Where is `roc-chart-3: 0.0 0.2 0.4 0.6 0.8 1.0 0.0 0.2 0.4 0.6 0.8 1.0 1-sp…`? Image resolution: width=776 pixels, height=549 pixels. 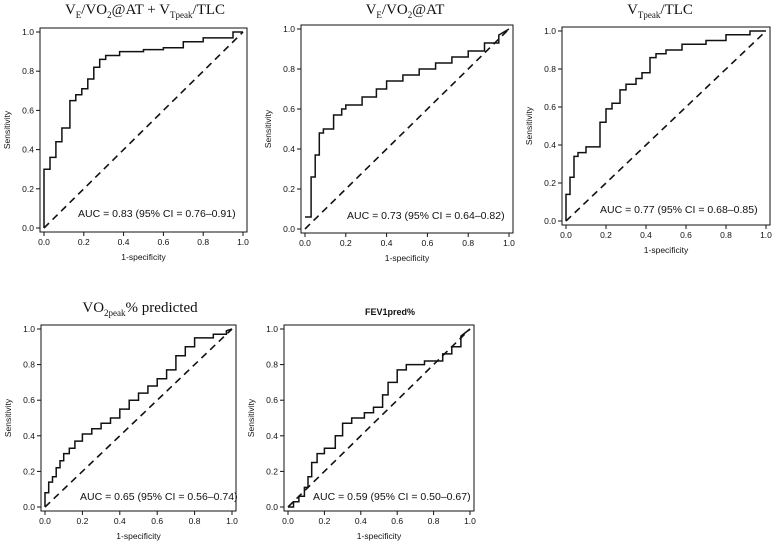
roc-chart-3: 0.0 0.2 0.4 0.6 0.8 1.0 0.0 0.2 0.4 0.6 0.8 1.0 1-sp… is located at coordinates (648, 140).